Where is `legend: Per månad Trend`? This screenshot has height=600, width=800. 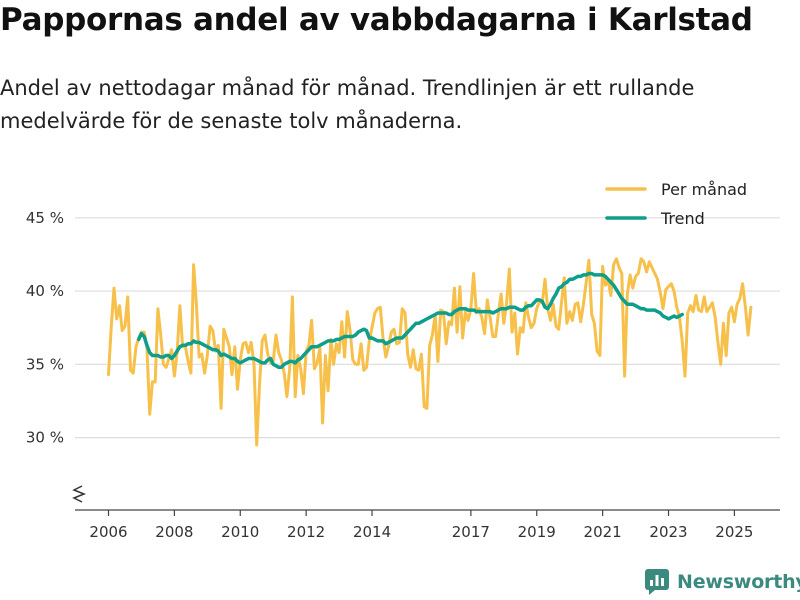
legend: Per månad Trend is located at coordinates (676, 204).